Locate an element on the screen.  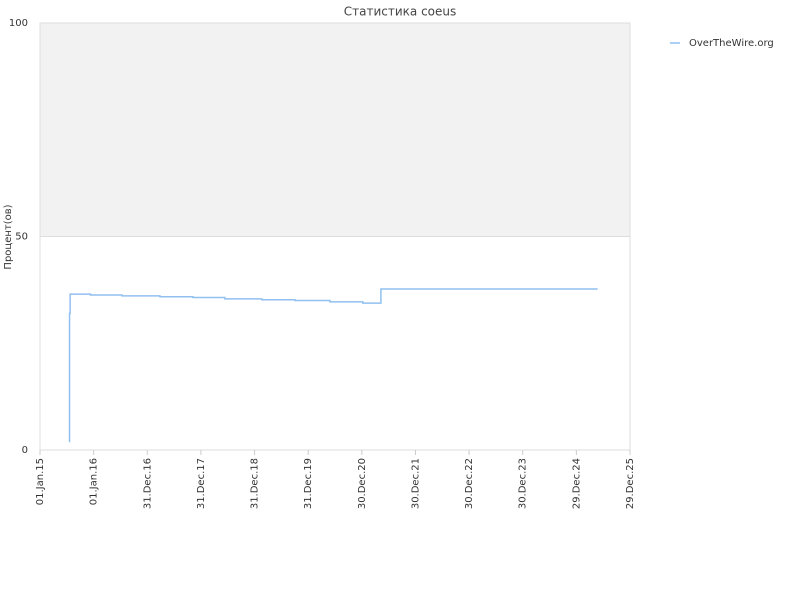
x-tick-label: 31.Dec.16 is located at coordinates (147, 483).